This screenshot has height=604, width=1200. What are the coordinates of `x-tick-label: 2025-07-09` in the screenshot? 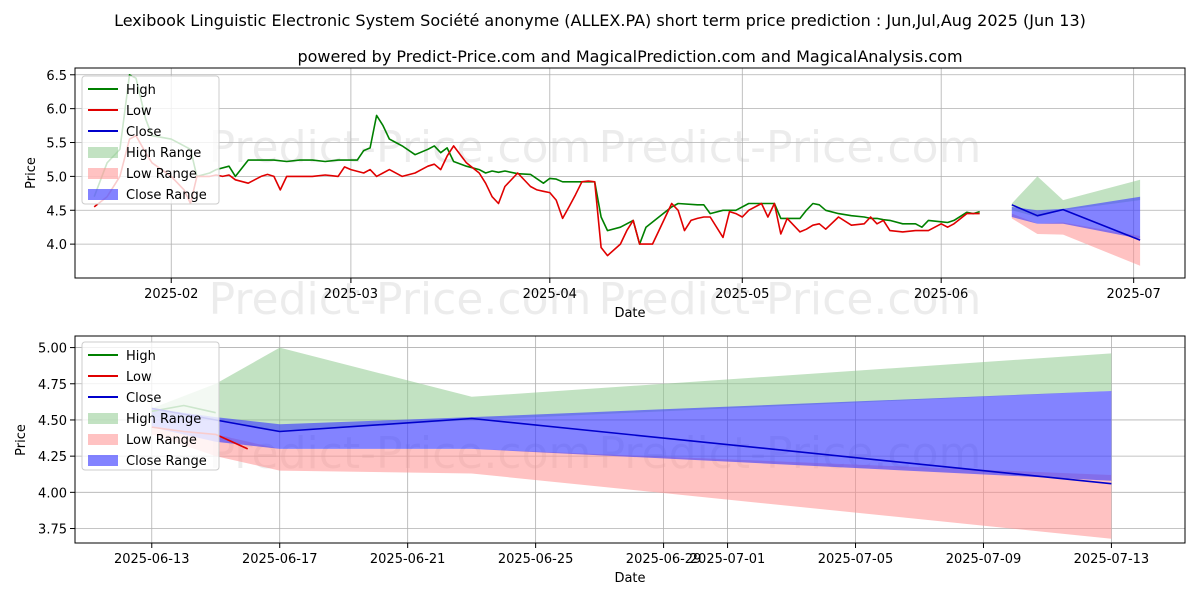 It's located at (984, 559).